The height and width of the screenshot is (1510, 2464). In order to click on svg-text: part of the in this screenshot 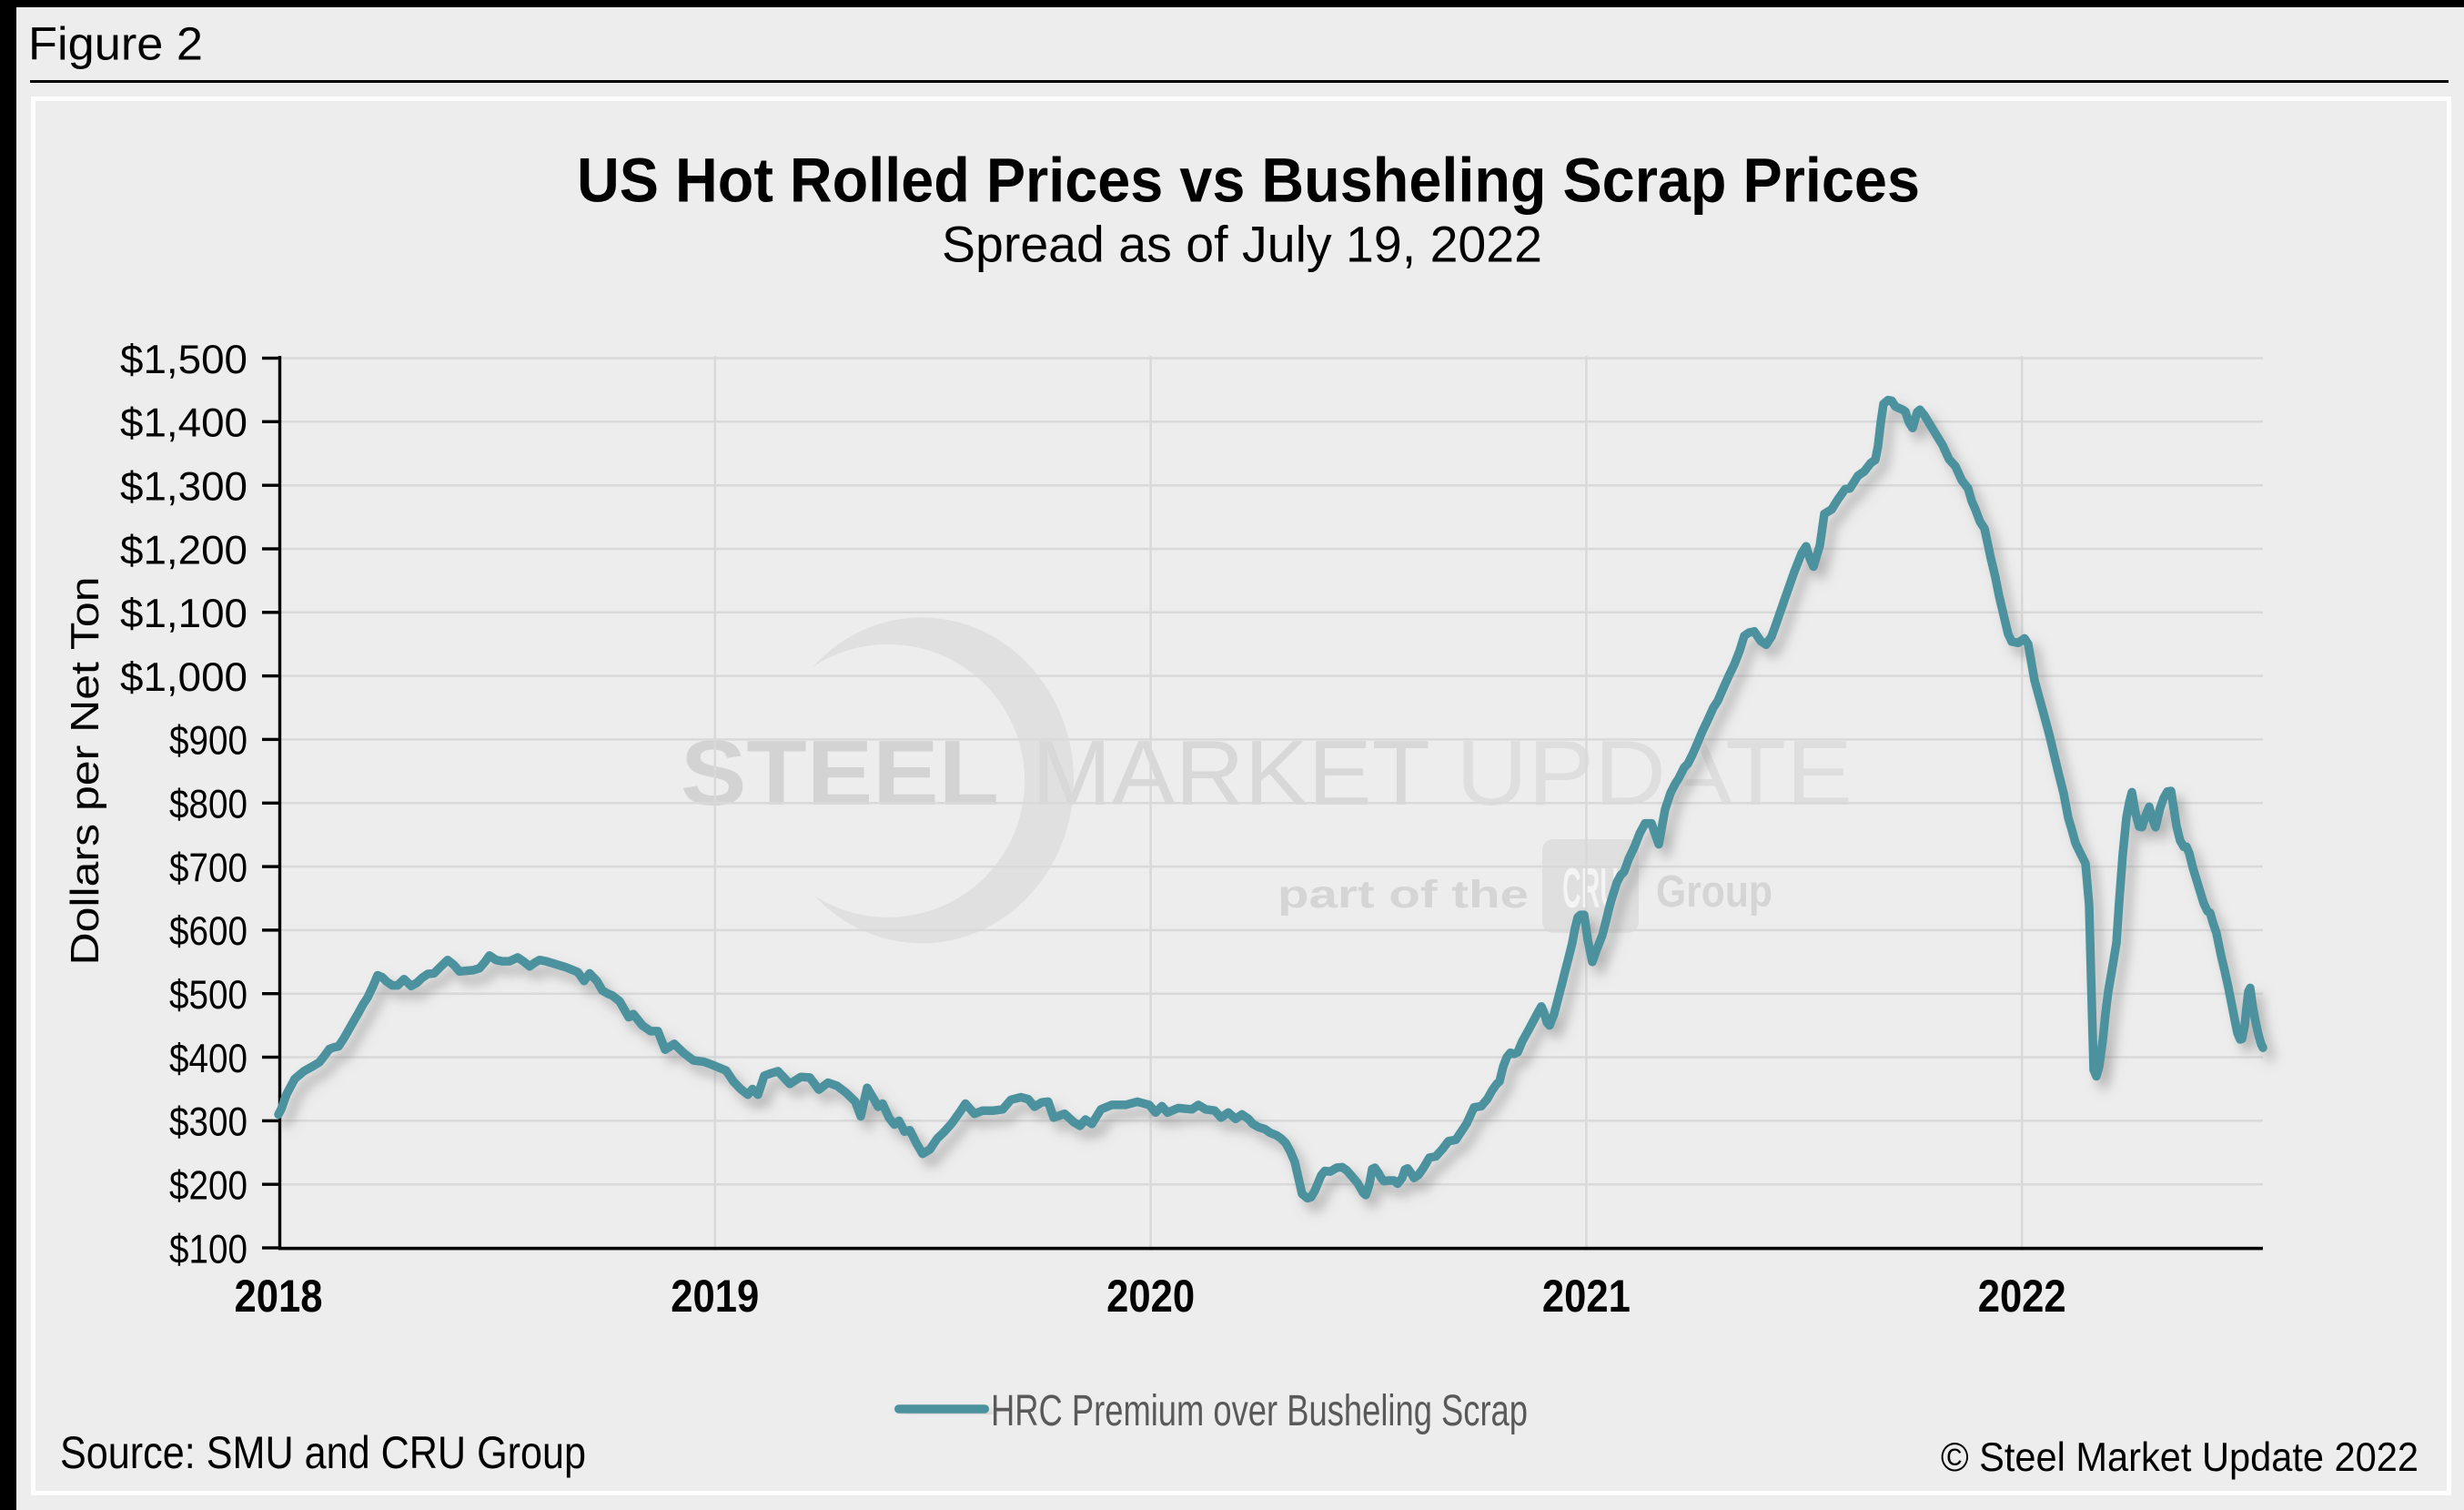, I will do `click(1403, 895)`.